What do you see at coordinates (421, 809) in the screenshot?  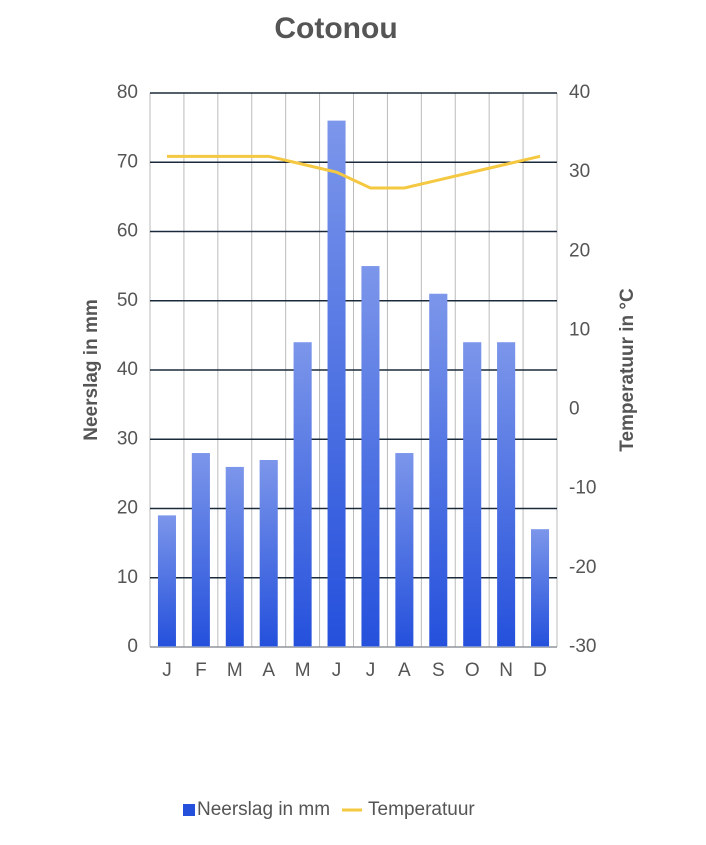 I see `legend-label: Temperatuur` at bounding box center [421, 809].